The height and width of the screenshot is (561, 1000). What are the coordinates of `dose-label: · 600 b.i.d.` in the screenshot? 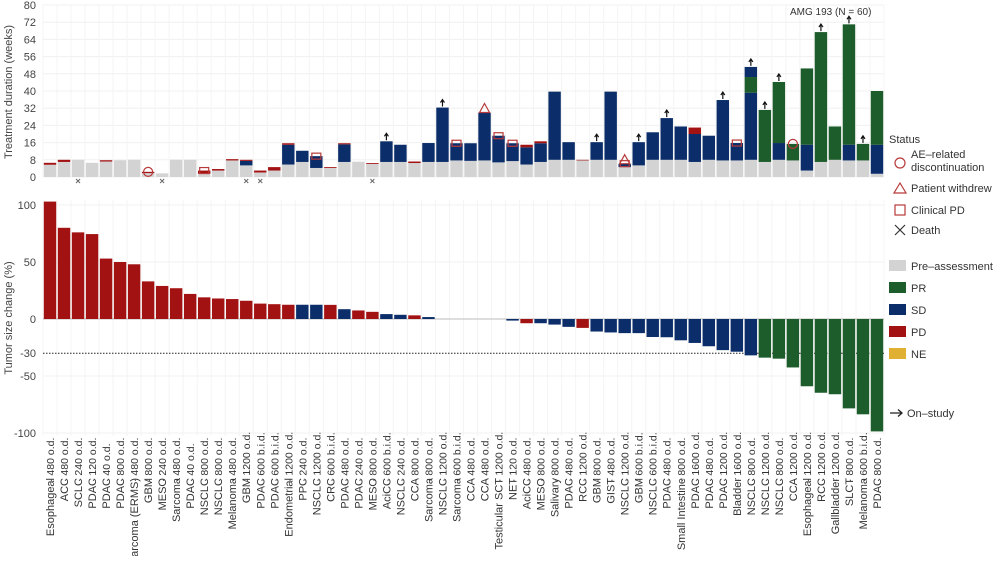 It's located at (864, 457).